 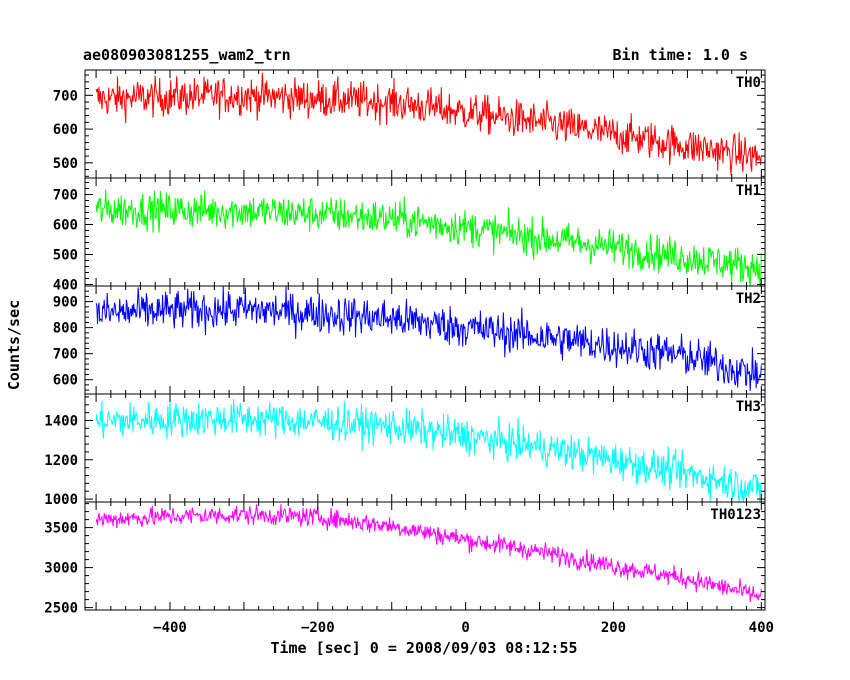 I want to click on y-axis-label: Counts/sec, so click(x=14, y=345).